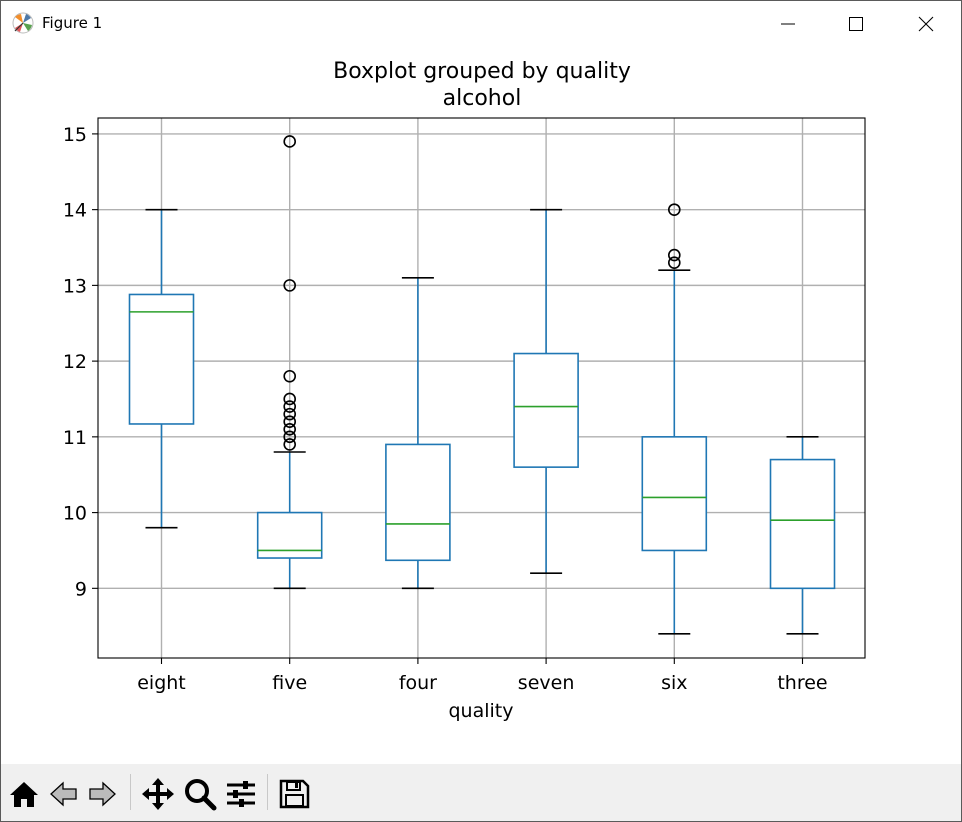 This screenshot has height=822, width=962. What do you see at coordinates (482, 71) in the screenshot?
I see `chart-title: Boxplot grouped by quality` at bounding box center [482, 71].